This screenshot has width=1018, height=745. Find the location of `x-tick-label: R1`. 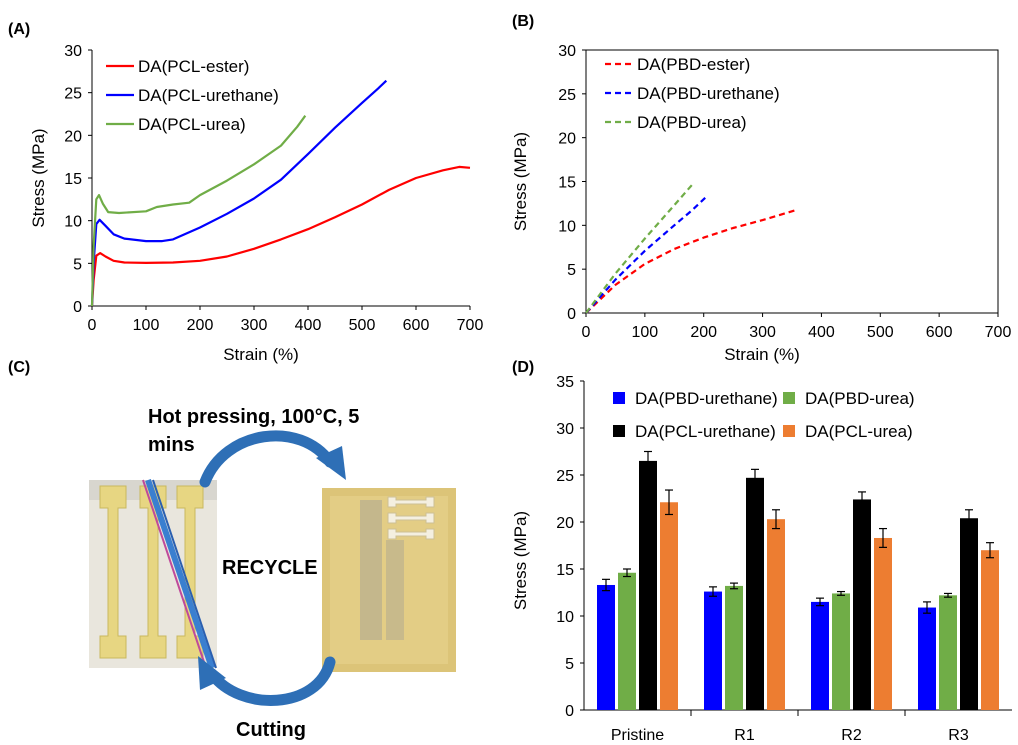

x-tick-label: R1 is located at coordinates (744, 735).